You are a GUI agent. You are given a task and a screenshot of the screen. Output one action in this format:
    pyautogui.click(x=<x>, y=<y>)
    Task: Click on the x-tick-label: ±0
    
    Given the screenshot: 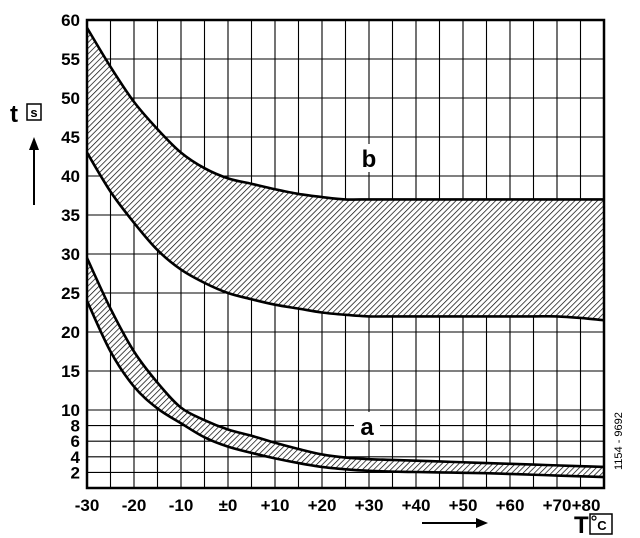 What is the action you would take?
    pyautogui.click(x=228, y=505)
    